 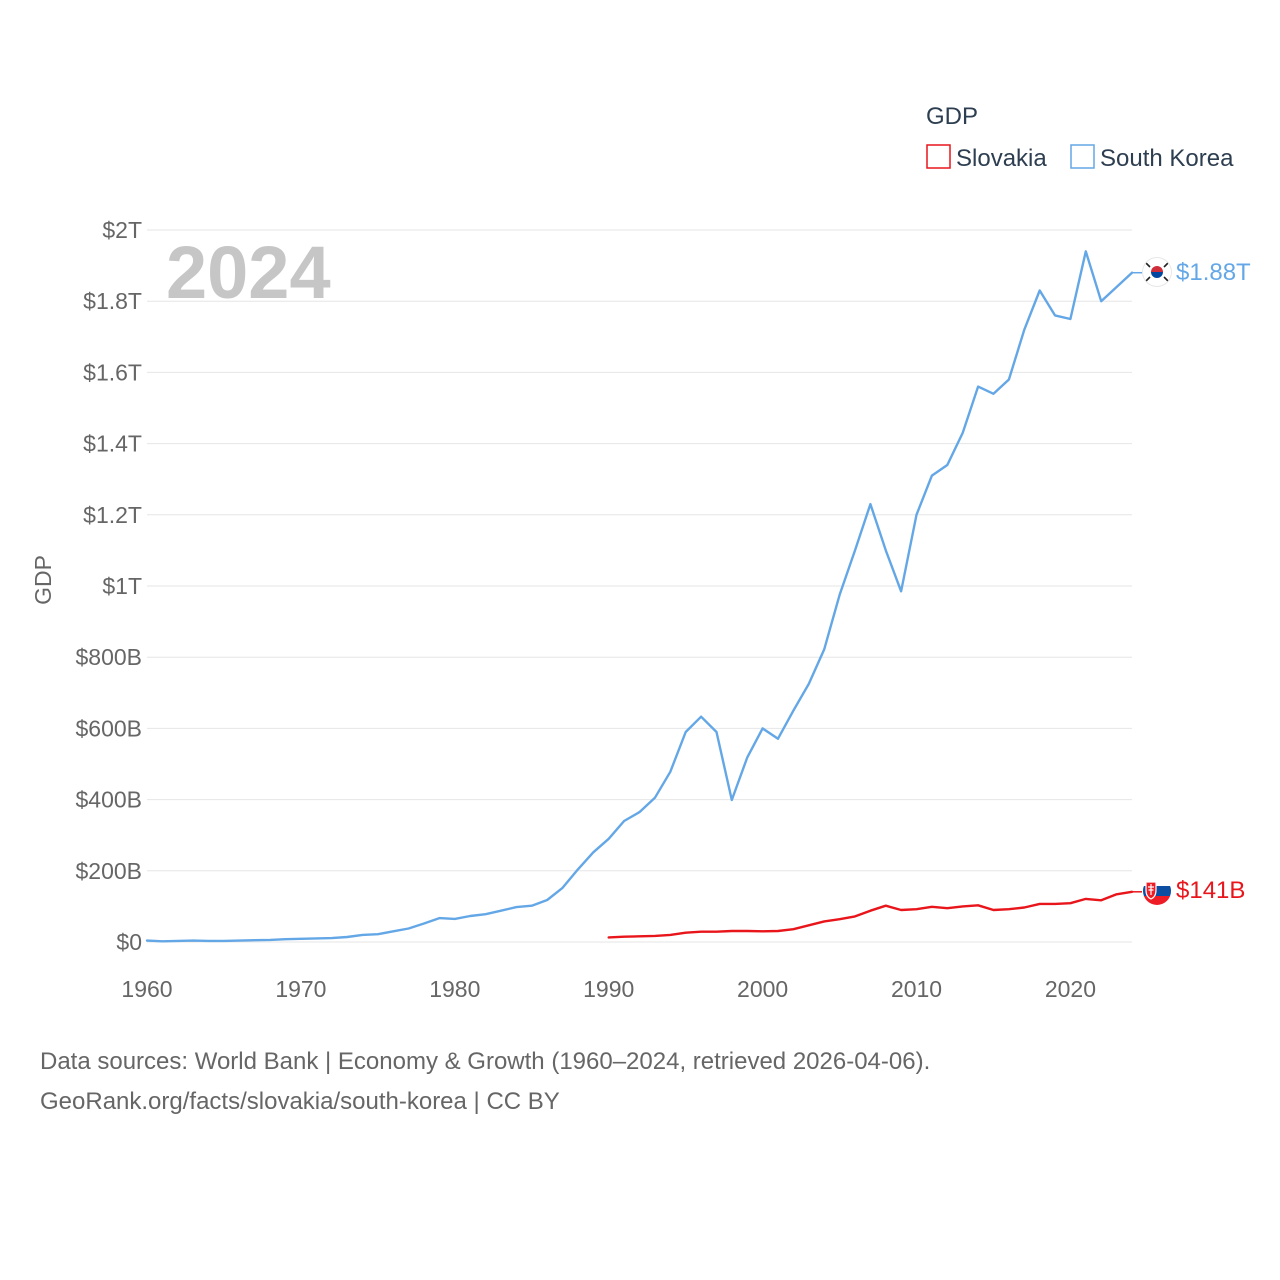 I want to click on x-tick-label: 2010, so click(x=916, y=989).